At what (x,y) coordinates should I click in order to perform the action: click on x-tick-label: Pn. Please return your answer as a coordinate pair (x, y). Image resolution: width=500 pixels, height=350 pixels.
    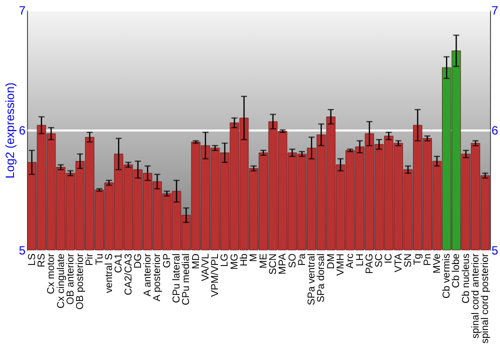
    Looking at the image, I should click on (428, 260).